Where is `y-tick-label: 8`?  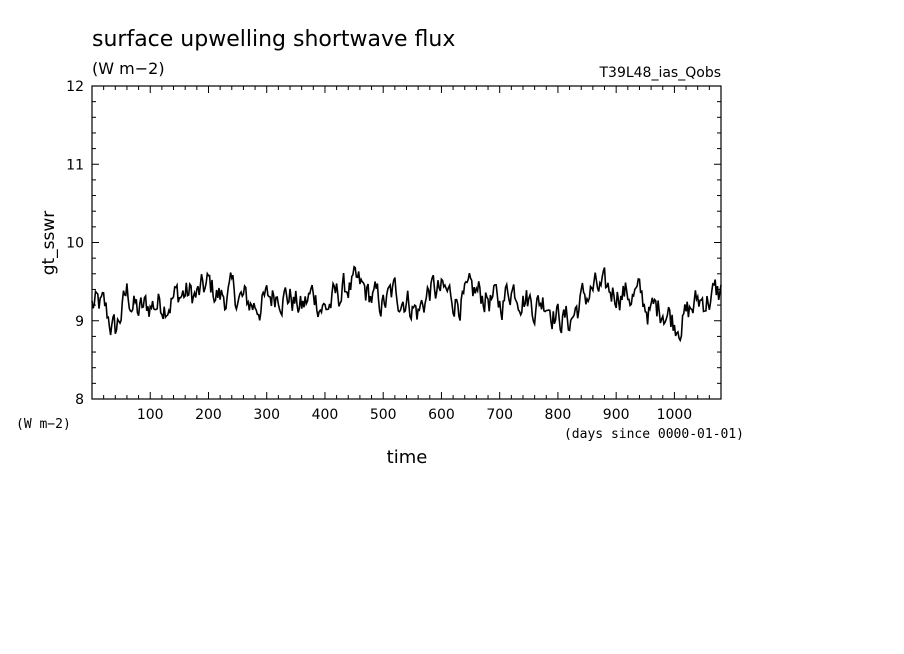 y-tick-label: 8 is located at coordinates (79, 400).